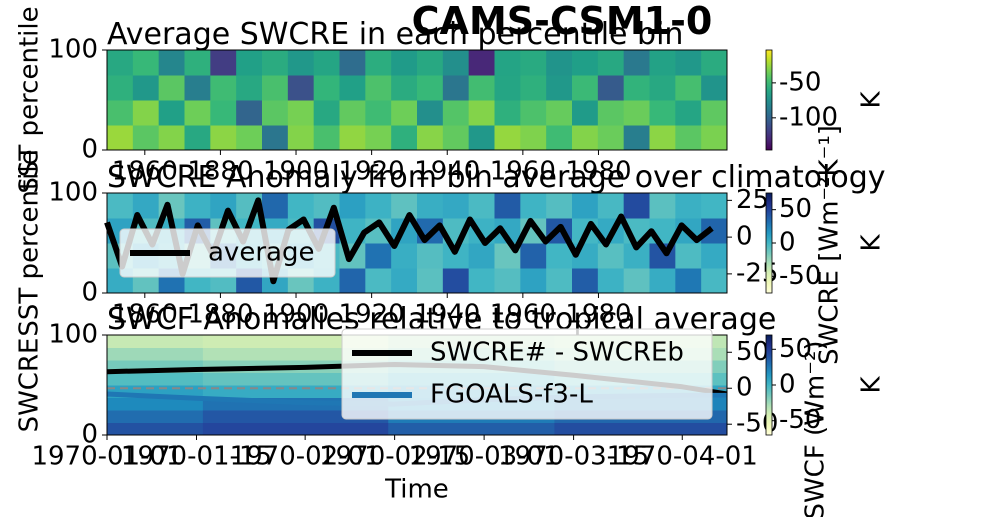 Image resolution: width=982 pixels, height=517 pixels. Describe the element at coordinates (296, 315) in the screenshot. I see `x-tick-label: 1900` at that location.